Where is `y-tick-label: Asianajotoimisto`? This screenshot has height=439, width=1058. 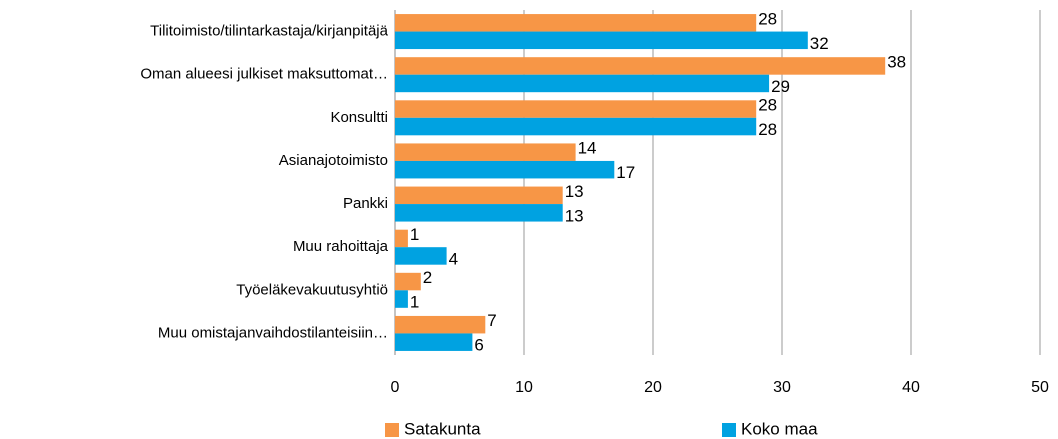
y-tick-label: Asianajotoimisto is located at coordinates (333, 160).